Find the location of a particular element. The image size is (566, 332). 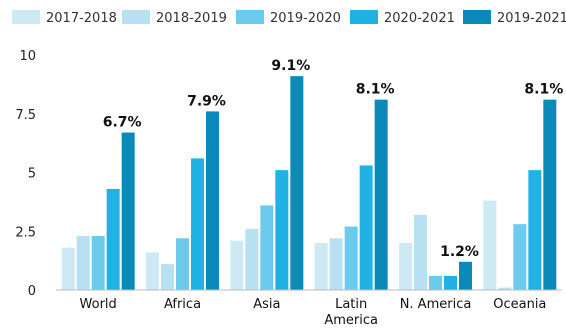

x-category-label: Oceania is located at coordinates (519, 304).